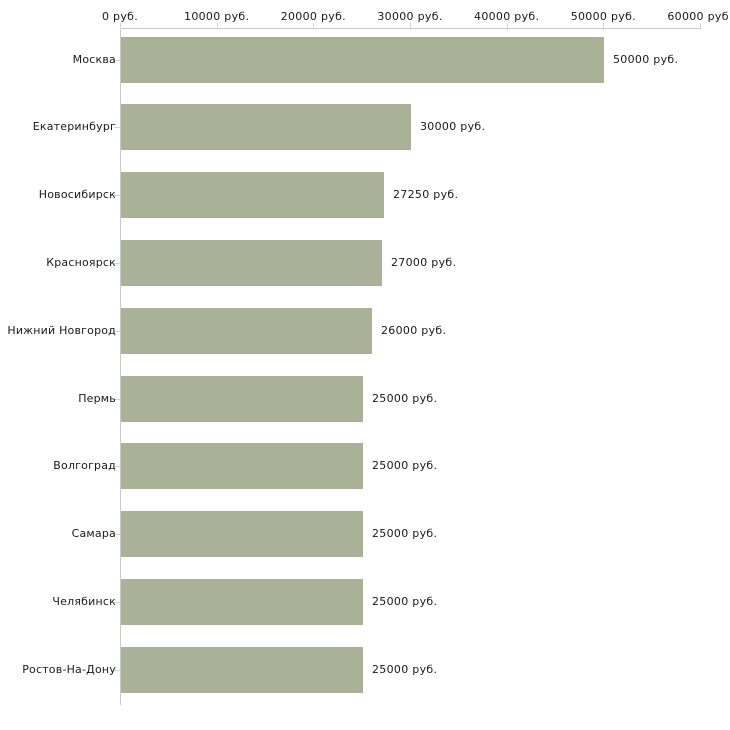  Describe the element at coordinates (217, 16) in the screenshot. I see `x-axis-tick-label: 10000 руб.` at that location.